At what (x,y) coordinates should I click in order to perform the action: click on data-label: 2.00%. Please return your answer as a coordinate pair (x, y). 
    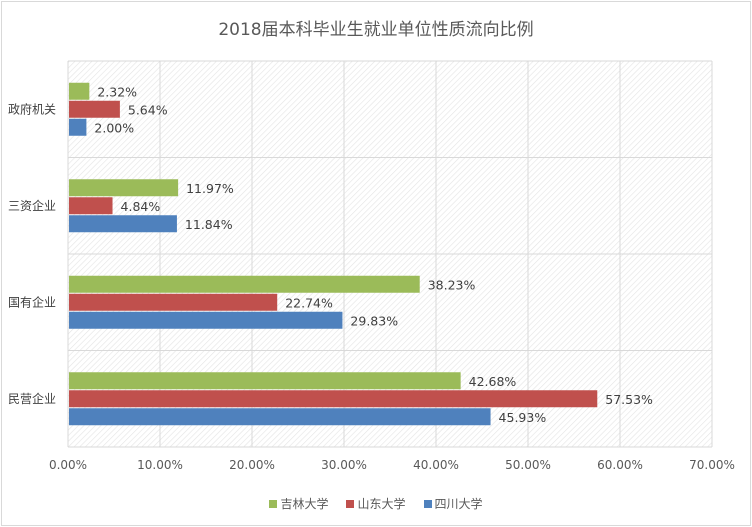
    Looking at the image, I should click on (114, 127).